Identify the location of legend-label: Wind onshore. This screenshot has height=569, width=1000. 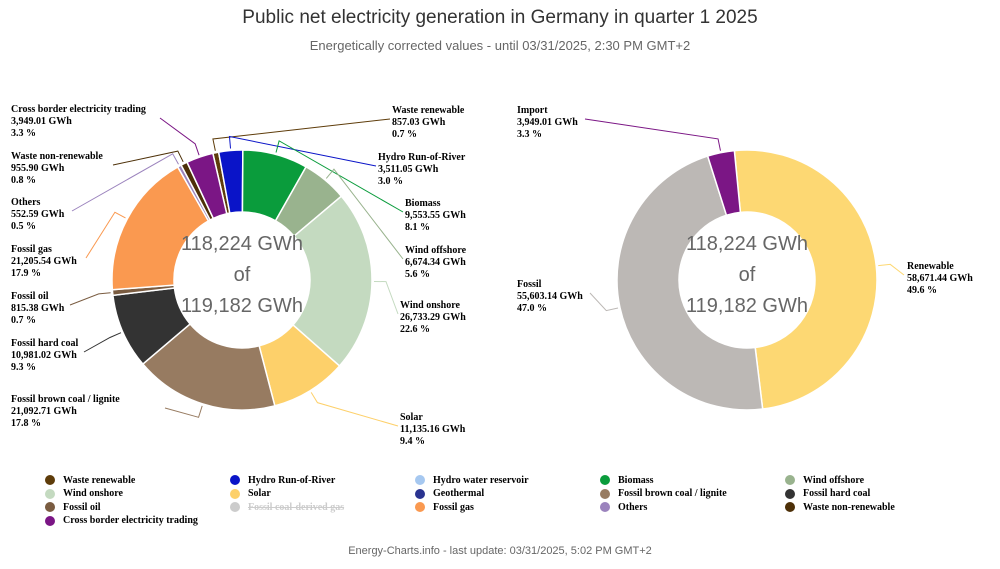
(93, 493).